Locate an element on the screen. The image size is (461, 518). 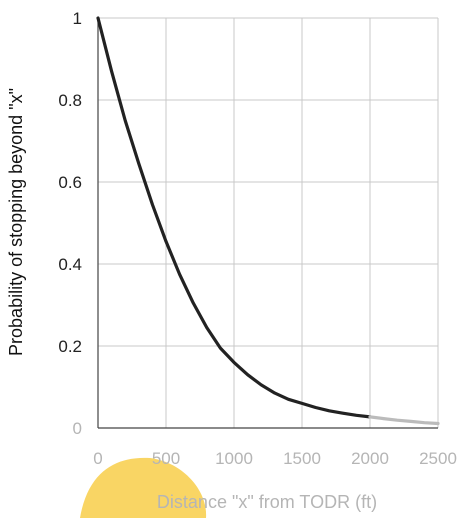
y-axis-label: Probability of stopping beyond "x" is located at coordinates (16, 222).